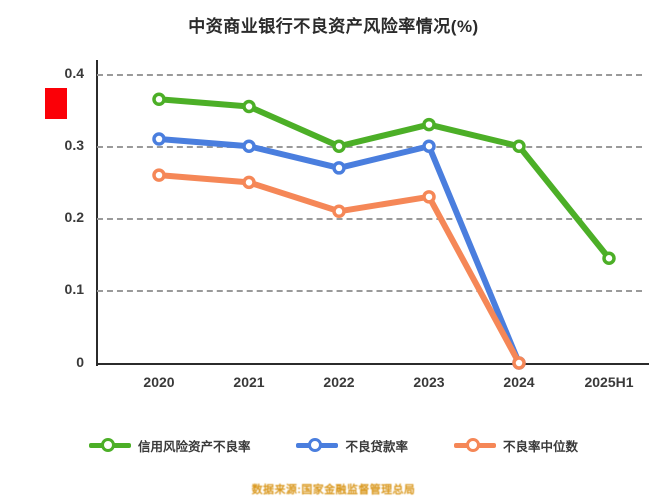  I want to click on source-note: 数据来源:国家金融监督管理总局, so click(333, 490).